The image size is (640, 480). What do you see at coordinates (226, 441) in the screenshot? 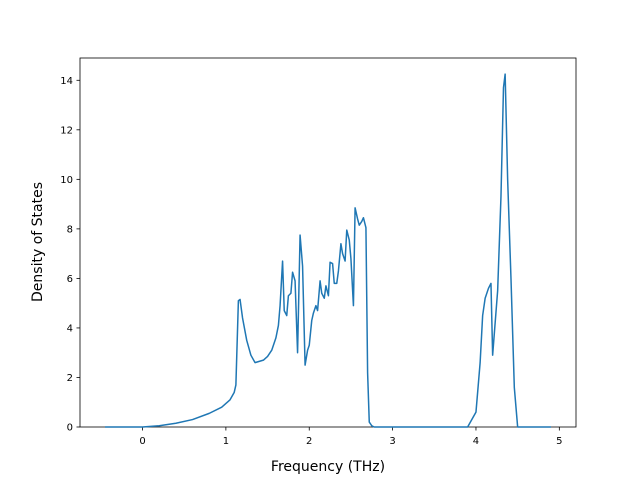
I see `x-tick-label: 1` at bounding box center [226, 441].